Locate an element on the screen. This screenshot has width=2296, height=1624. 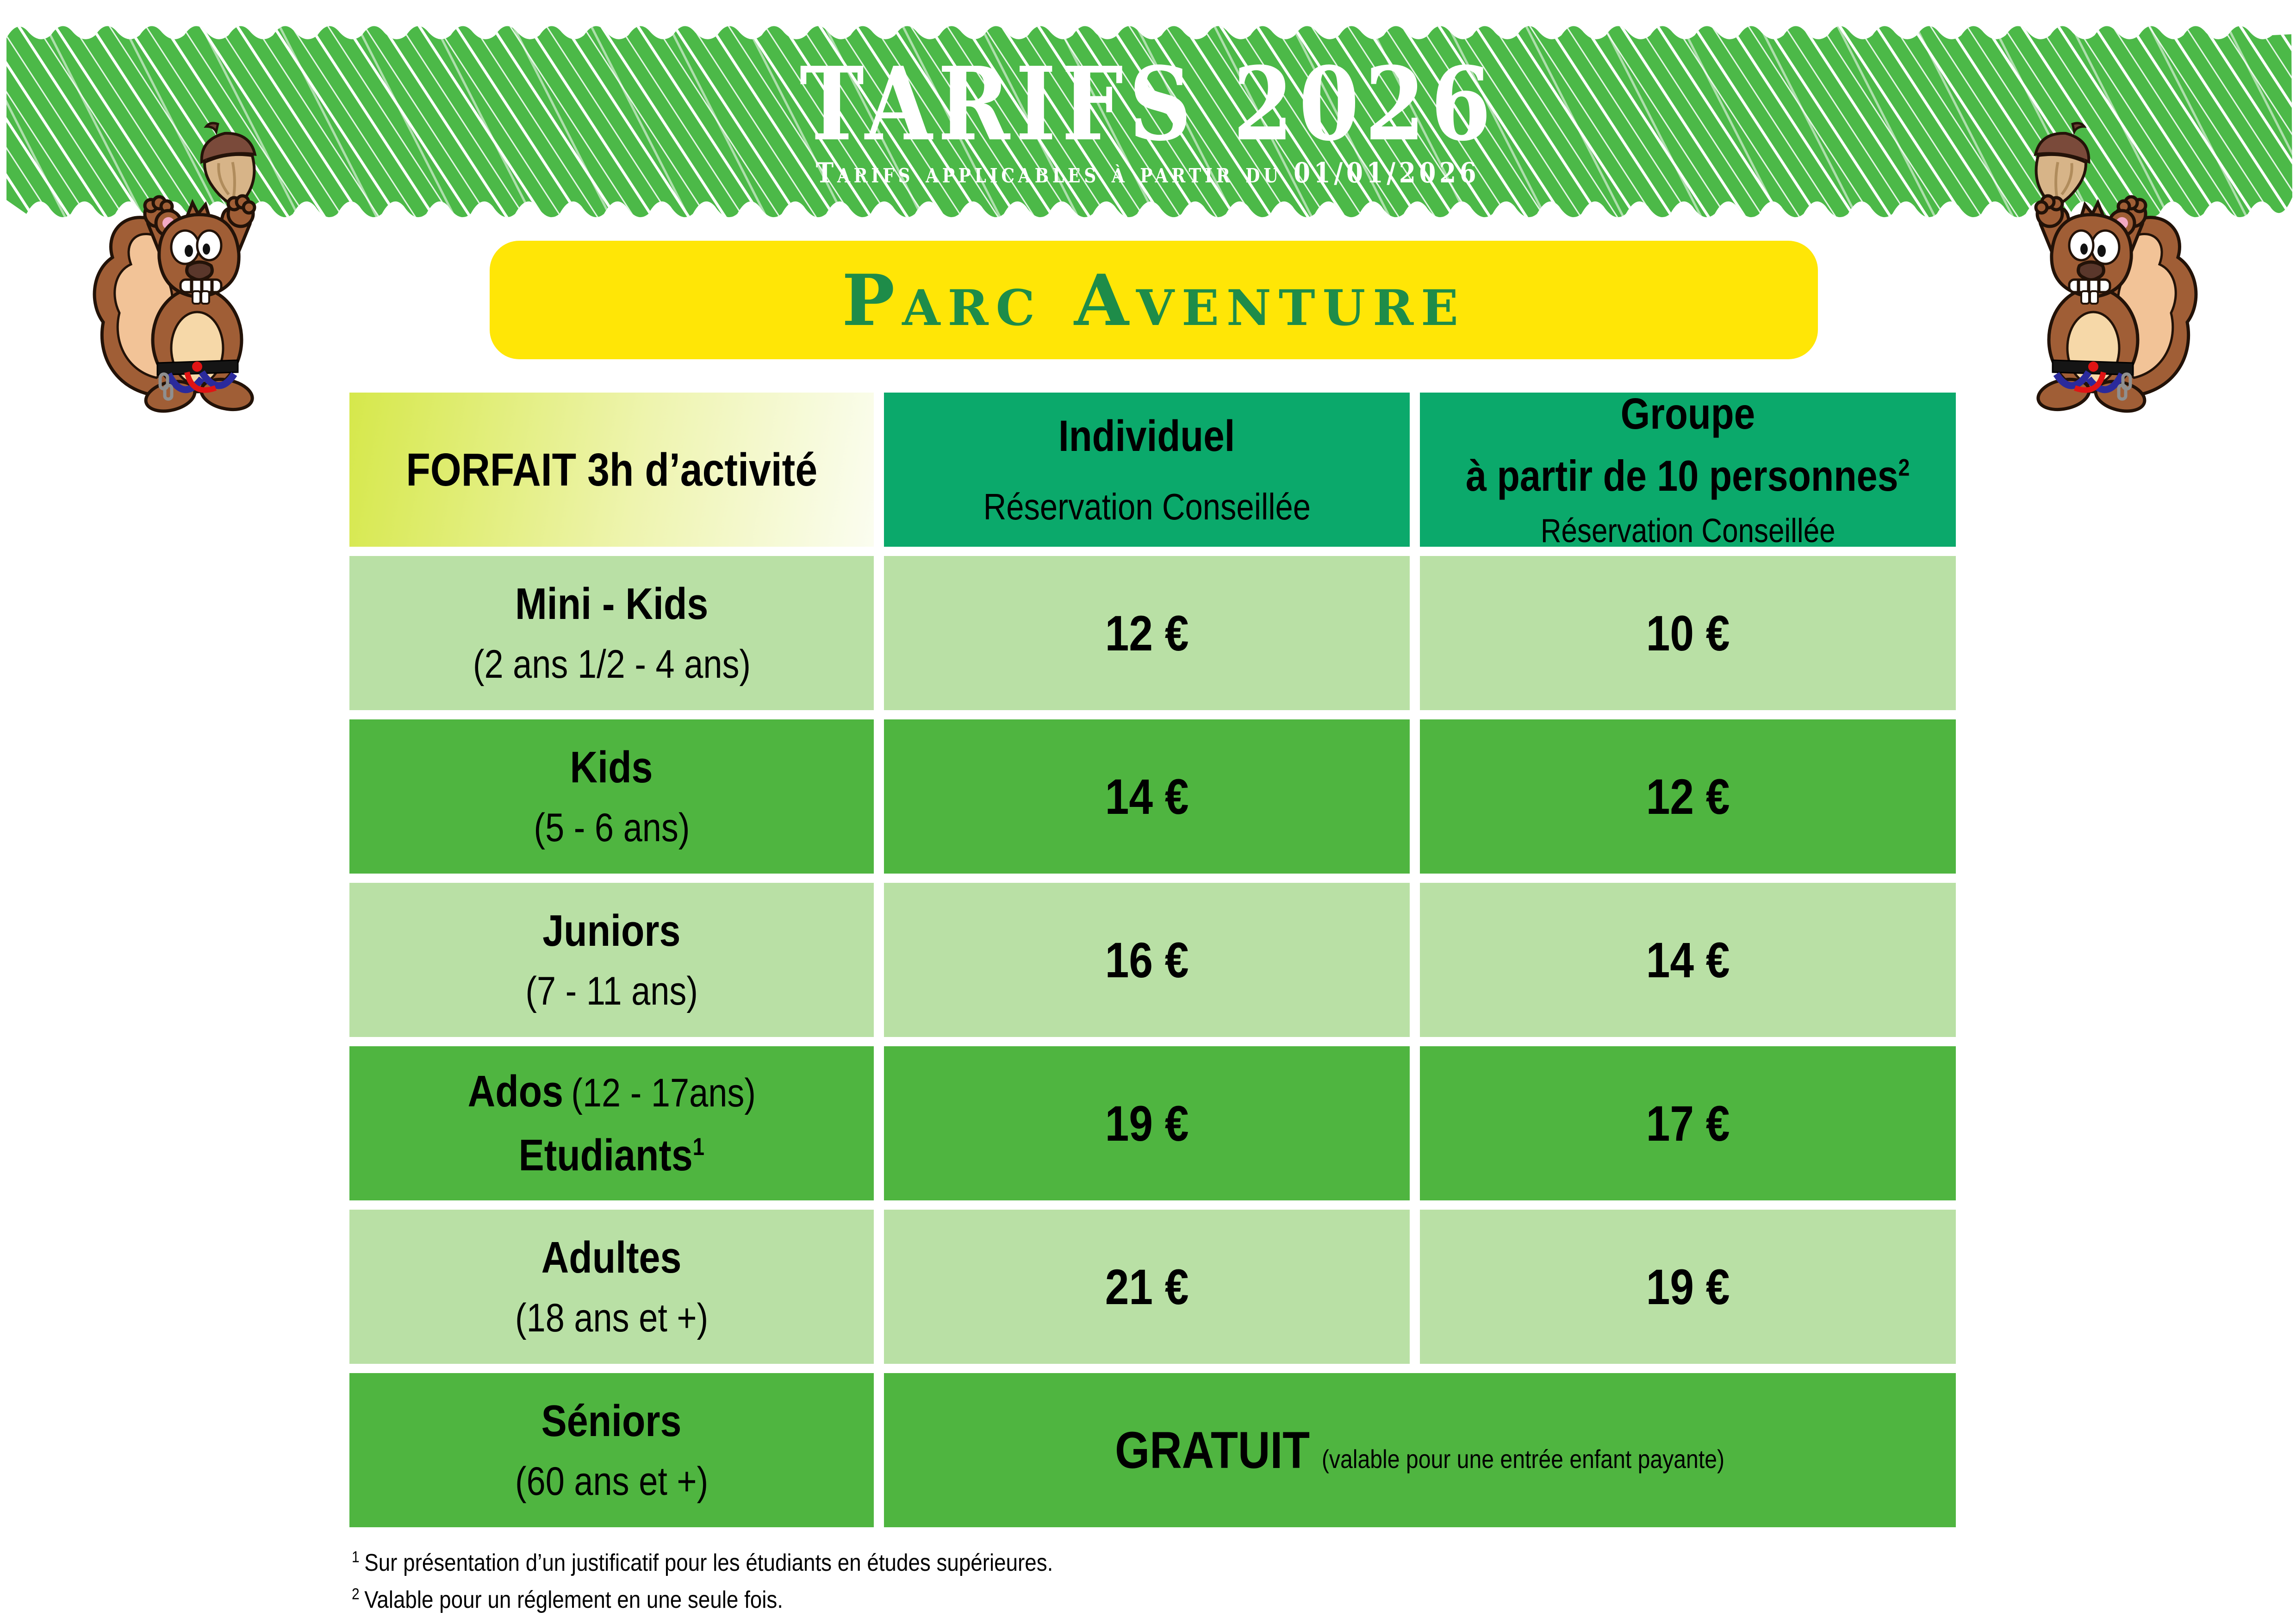
row-ados-label: Ados (12 - 17ans) Etudiants1 is located at coordinates (611, 1123).